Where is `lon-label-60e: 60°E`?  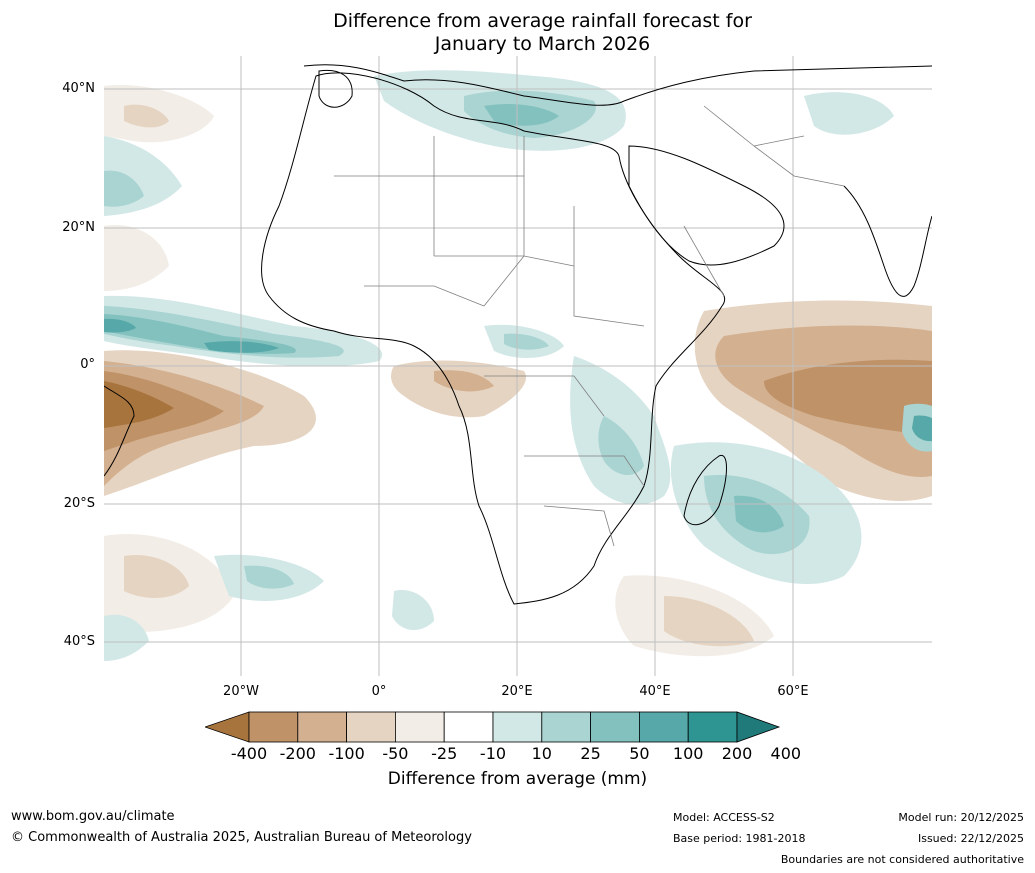
lon-label-60e: 60°E is located at coordinates (793, 691).